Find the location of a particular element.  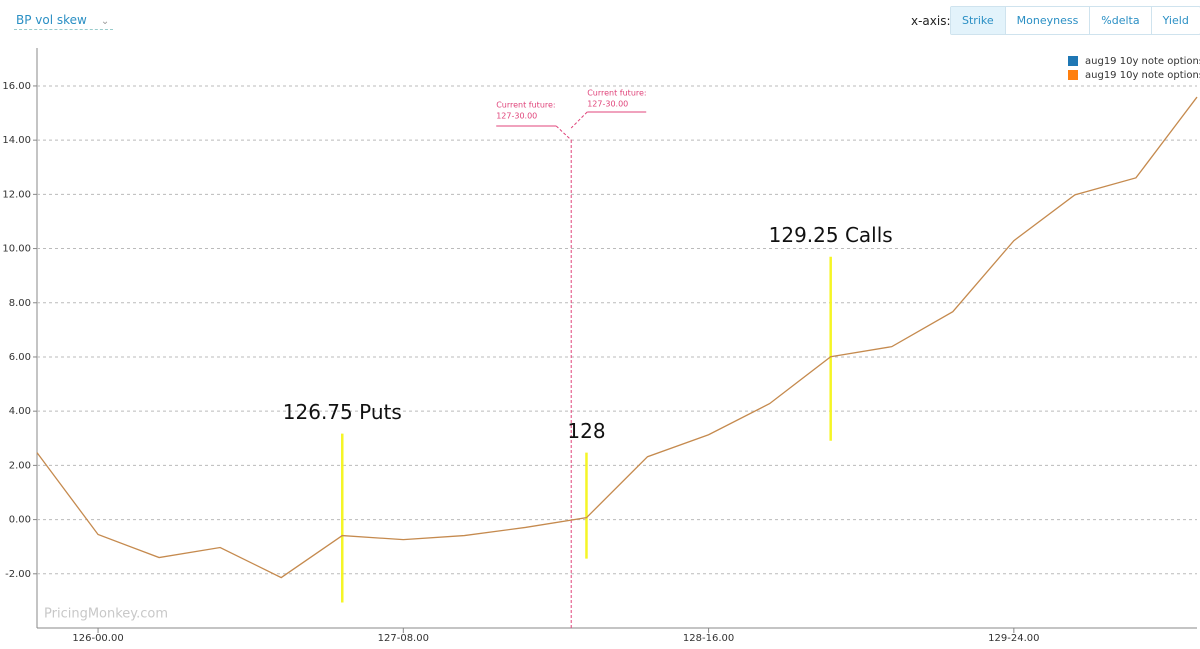

y-tick-label: 14.00 is located at coordinates (16, 140).